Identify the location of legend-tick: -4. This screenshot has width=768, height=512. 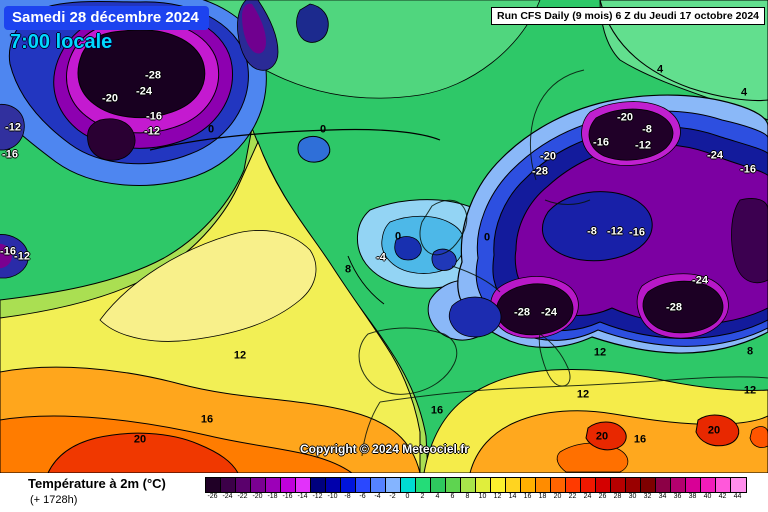
(377, 496).